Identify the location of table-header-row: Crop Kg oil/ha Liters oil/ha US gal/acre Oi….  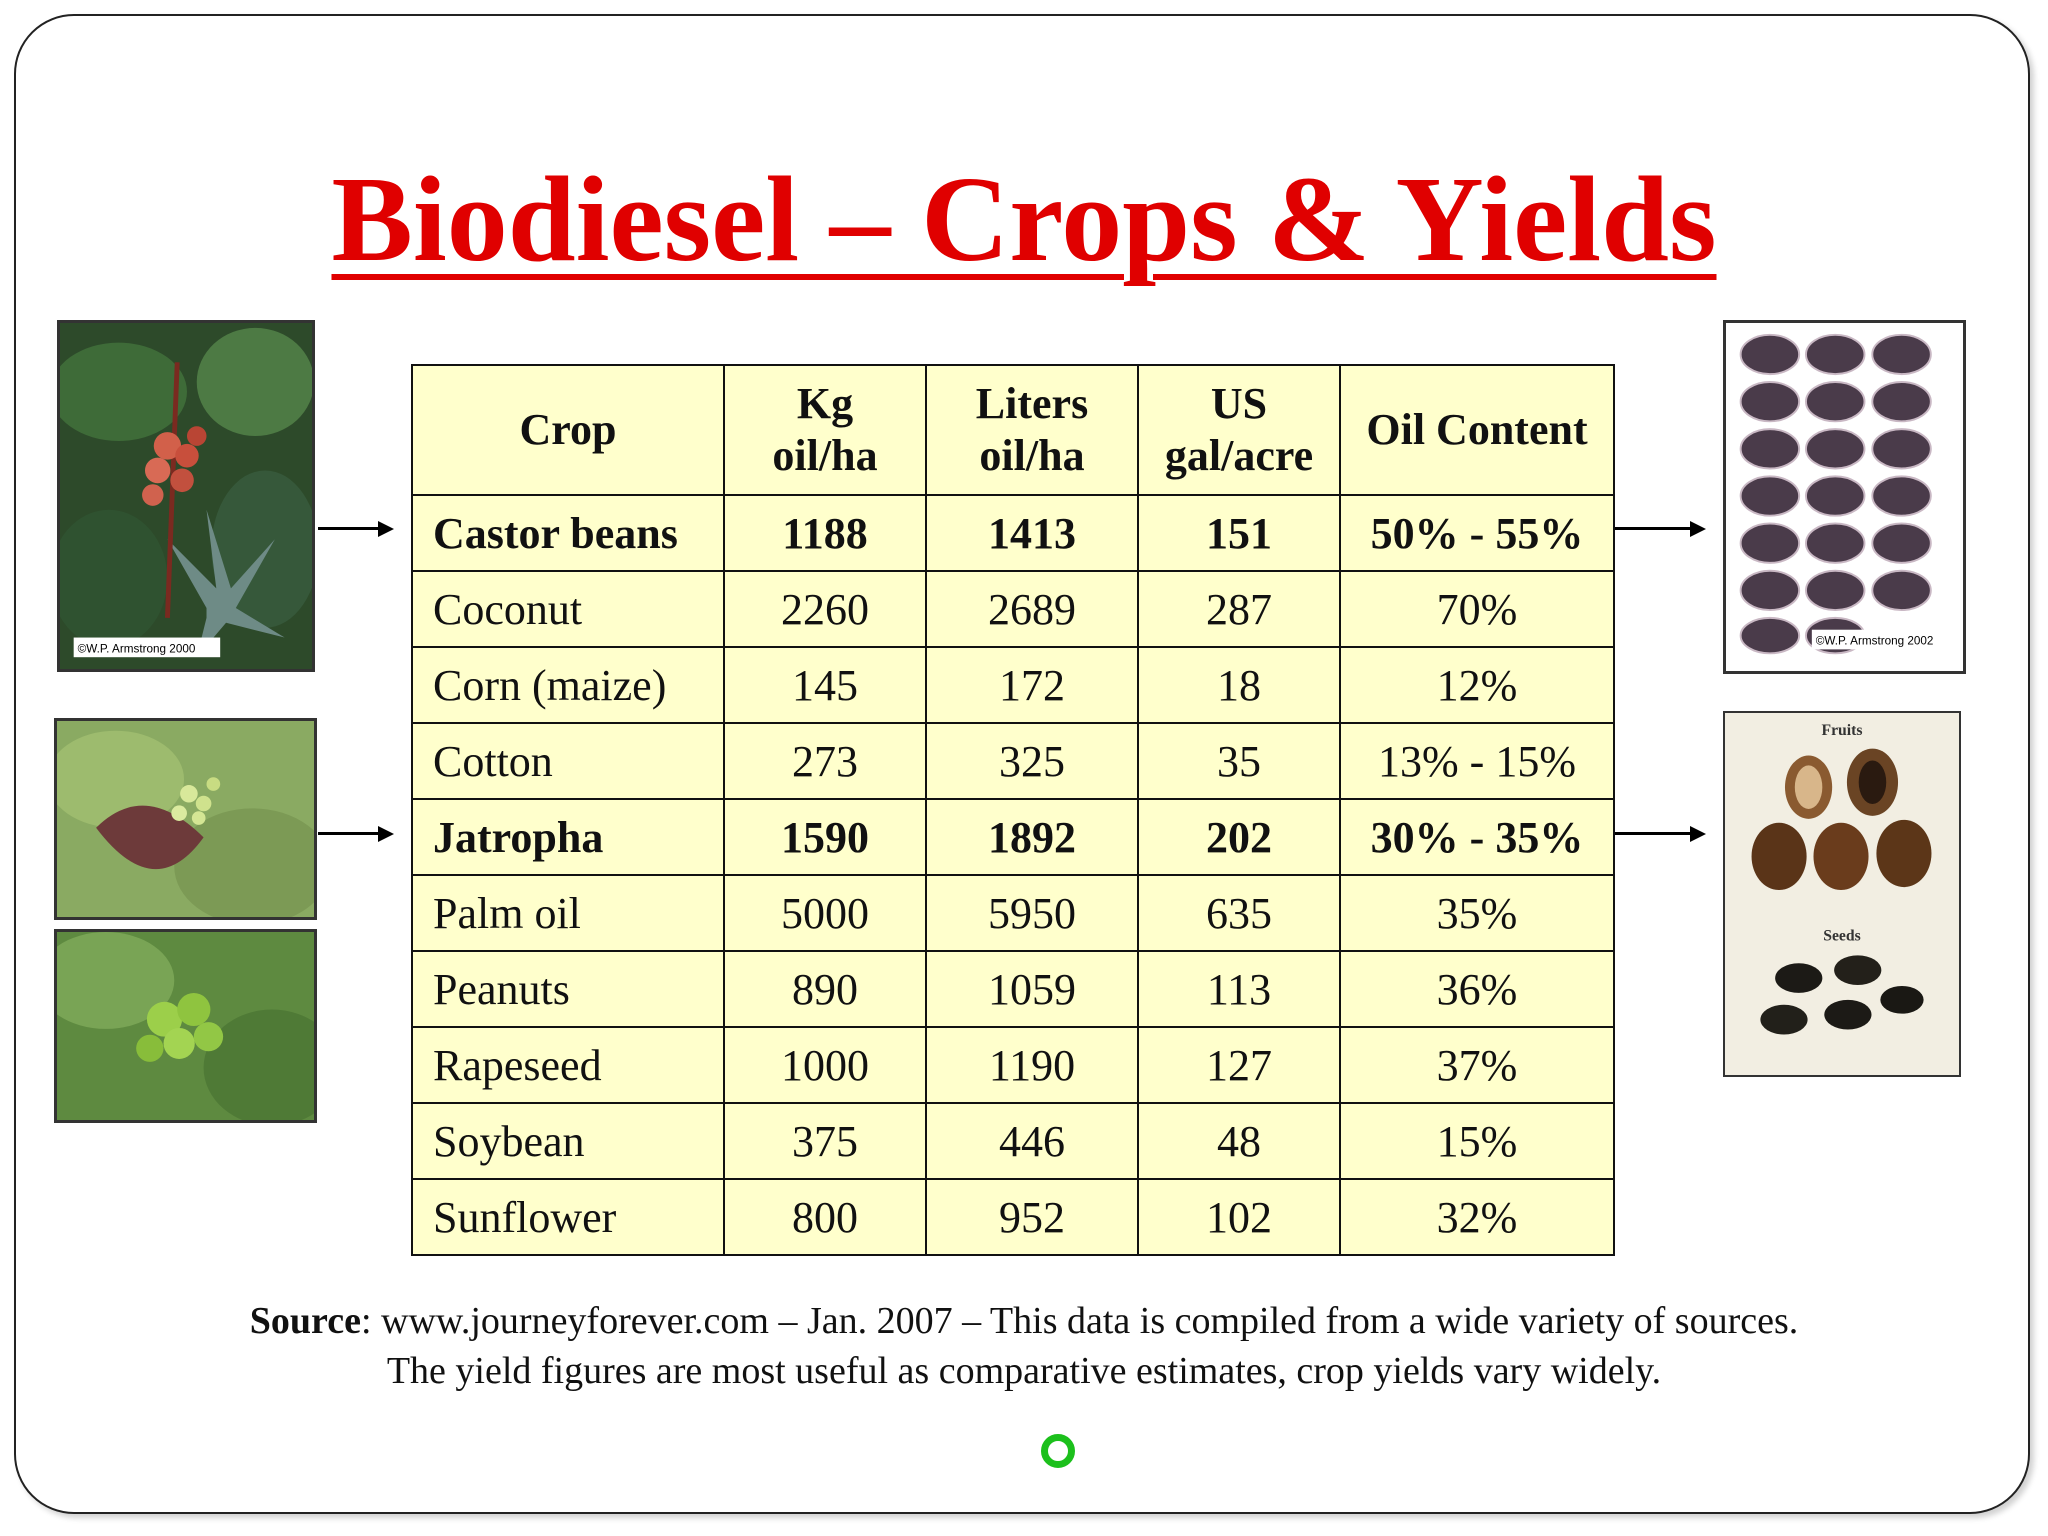
(1013, 430).